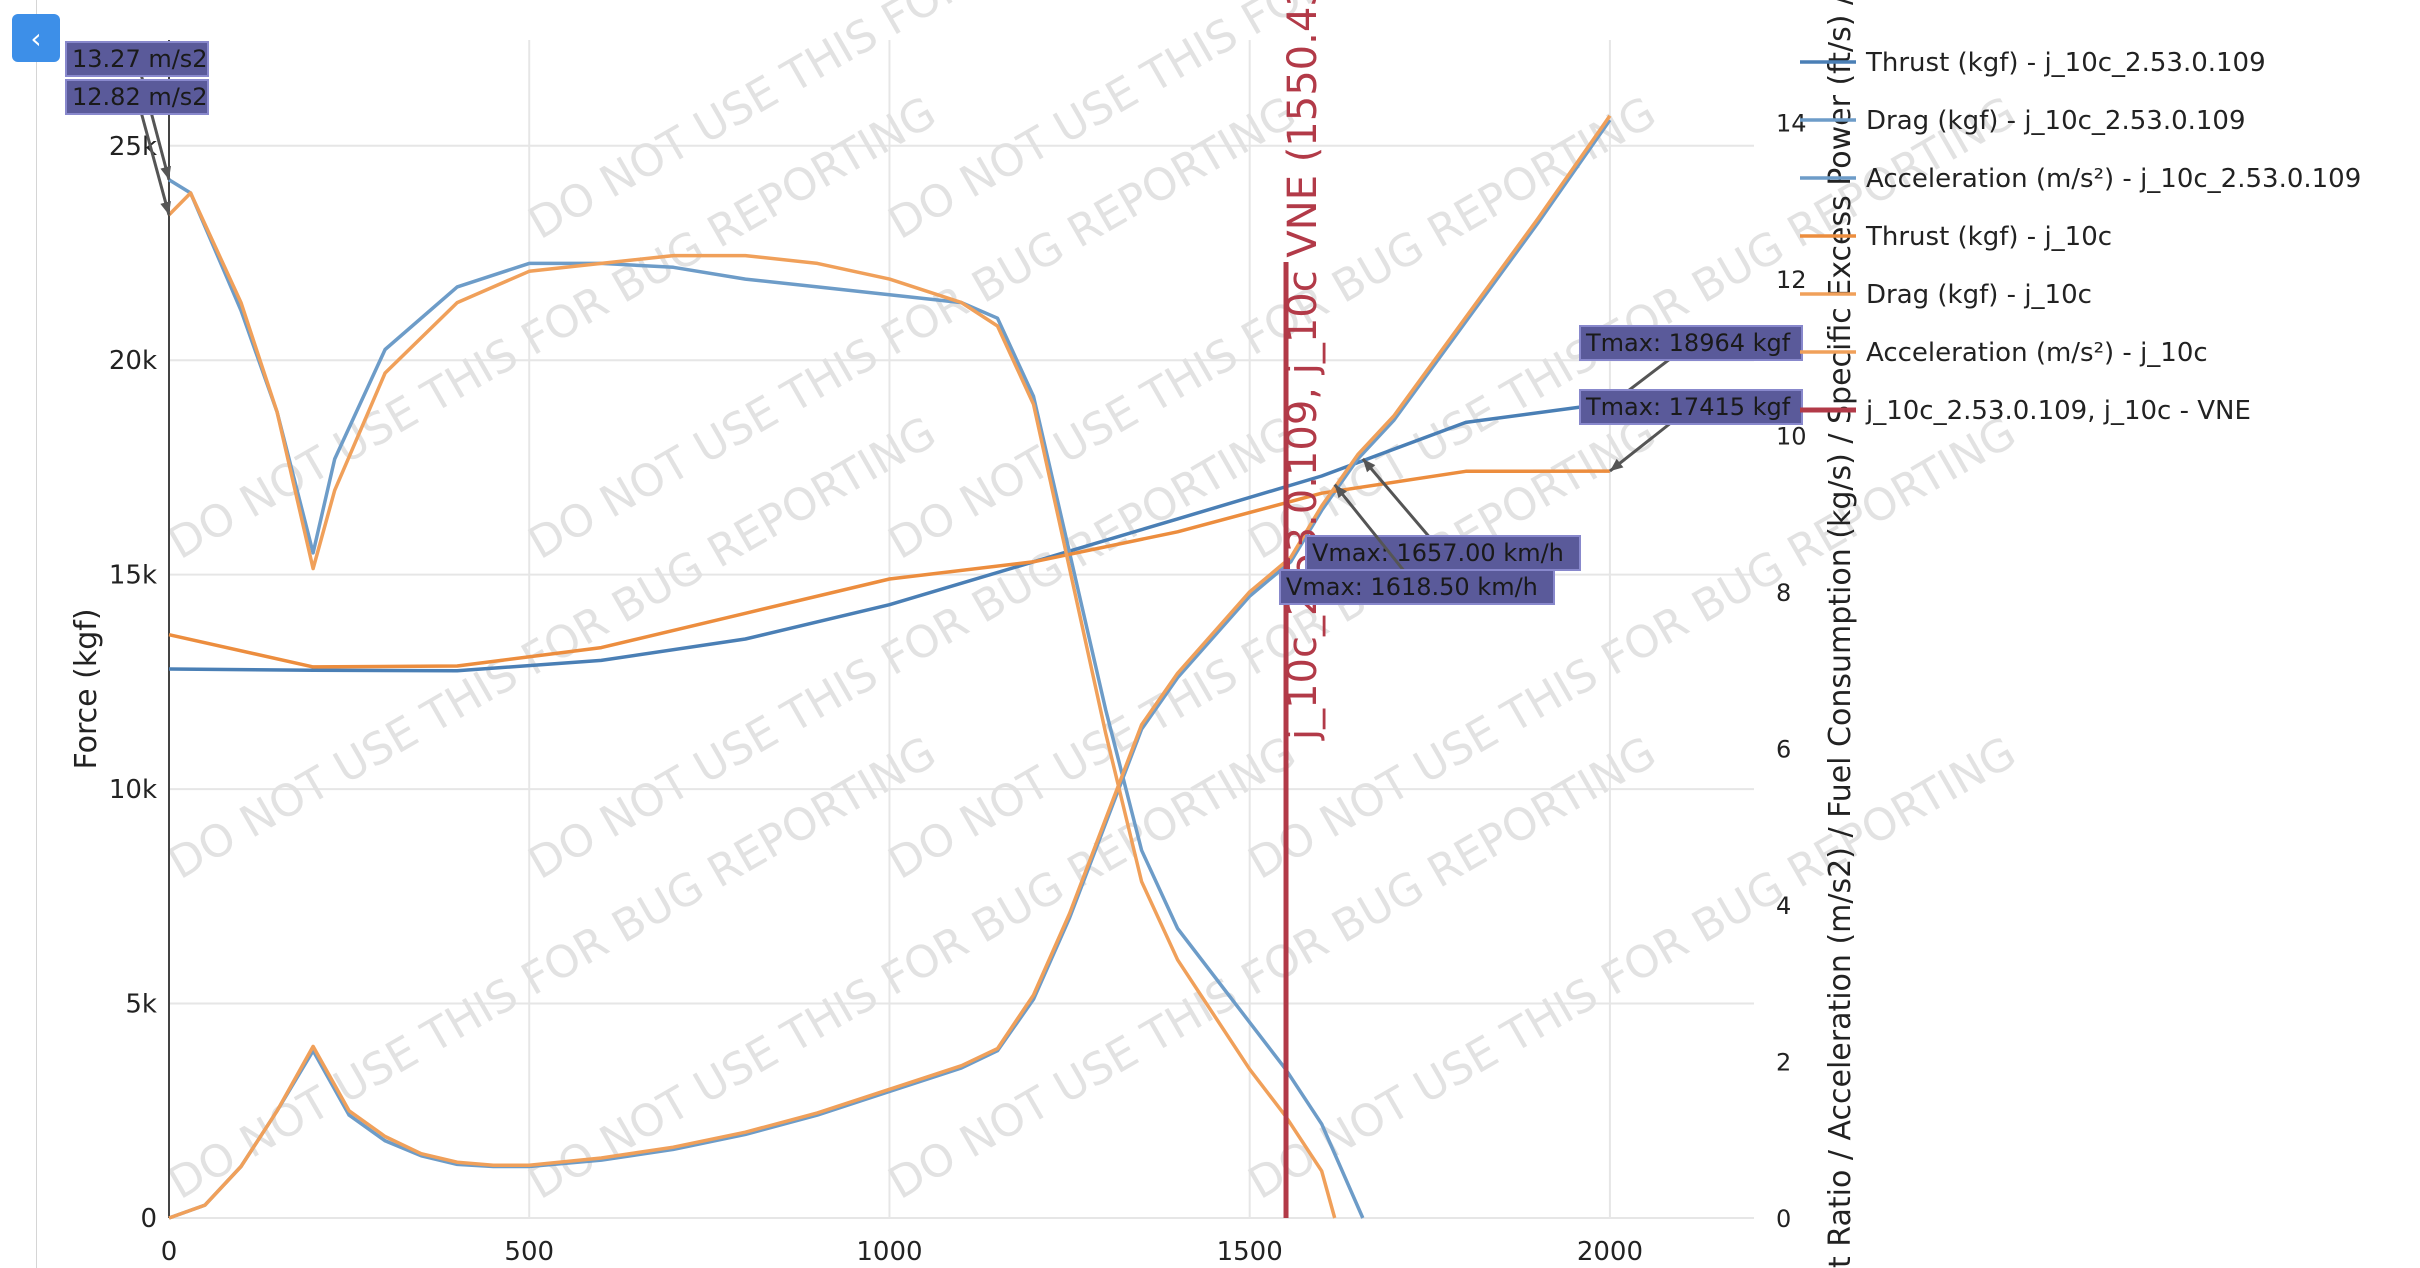 The width and height of the screenshot is (2420, 1268). What do you see at coordinates (529, 1252) in the screenshot?
I see `x-tick-label: 500` at bounding box center [529, 1252].